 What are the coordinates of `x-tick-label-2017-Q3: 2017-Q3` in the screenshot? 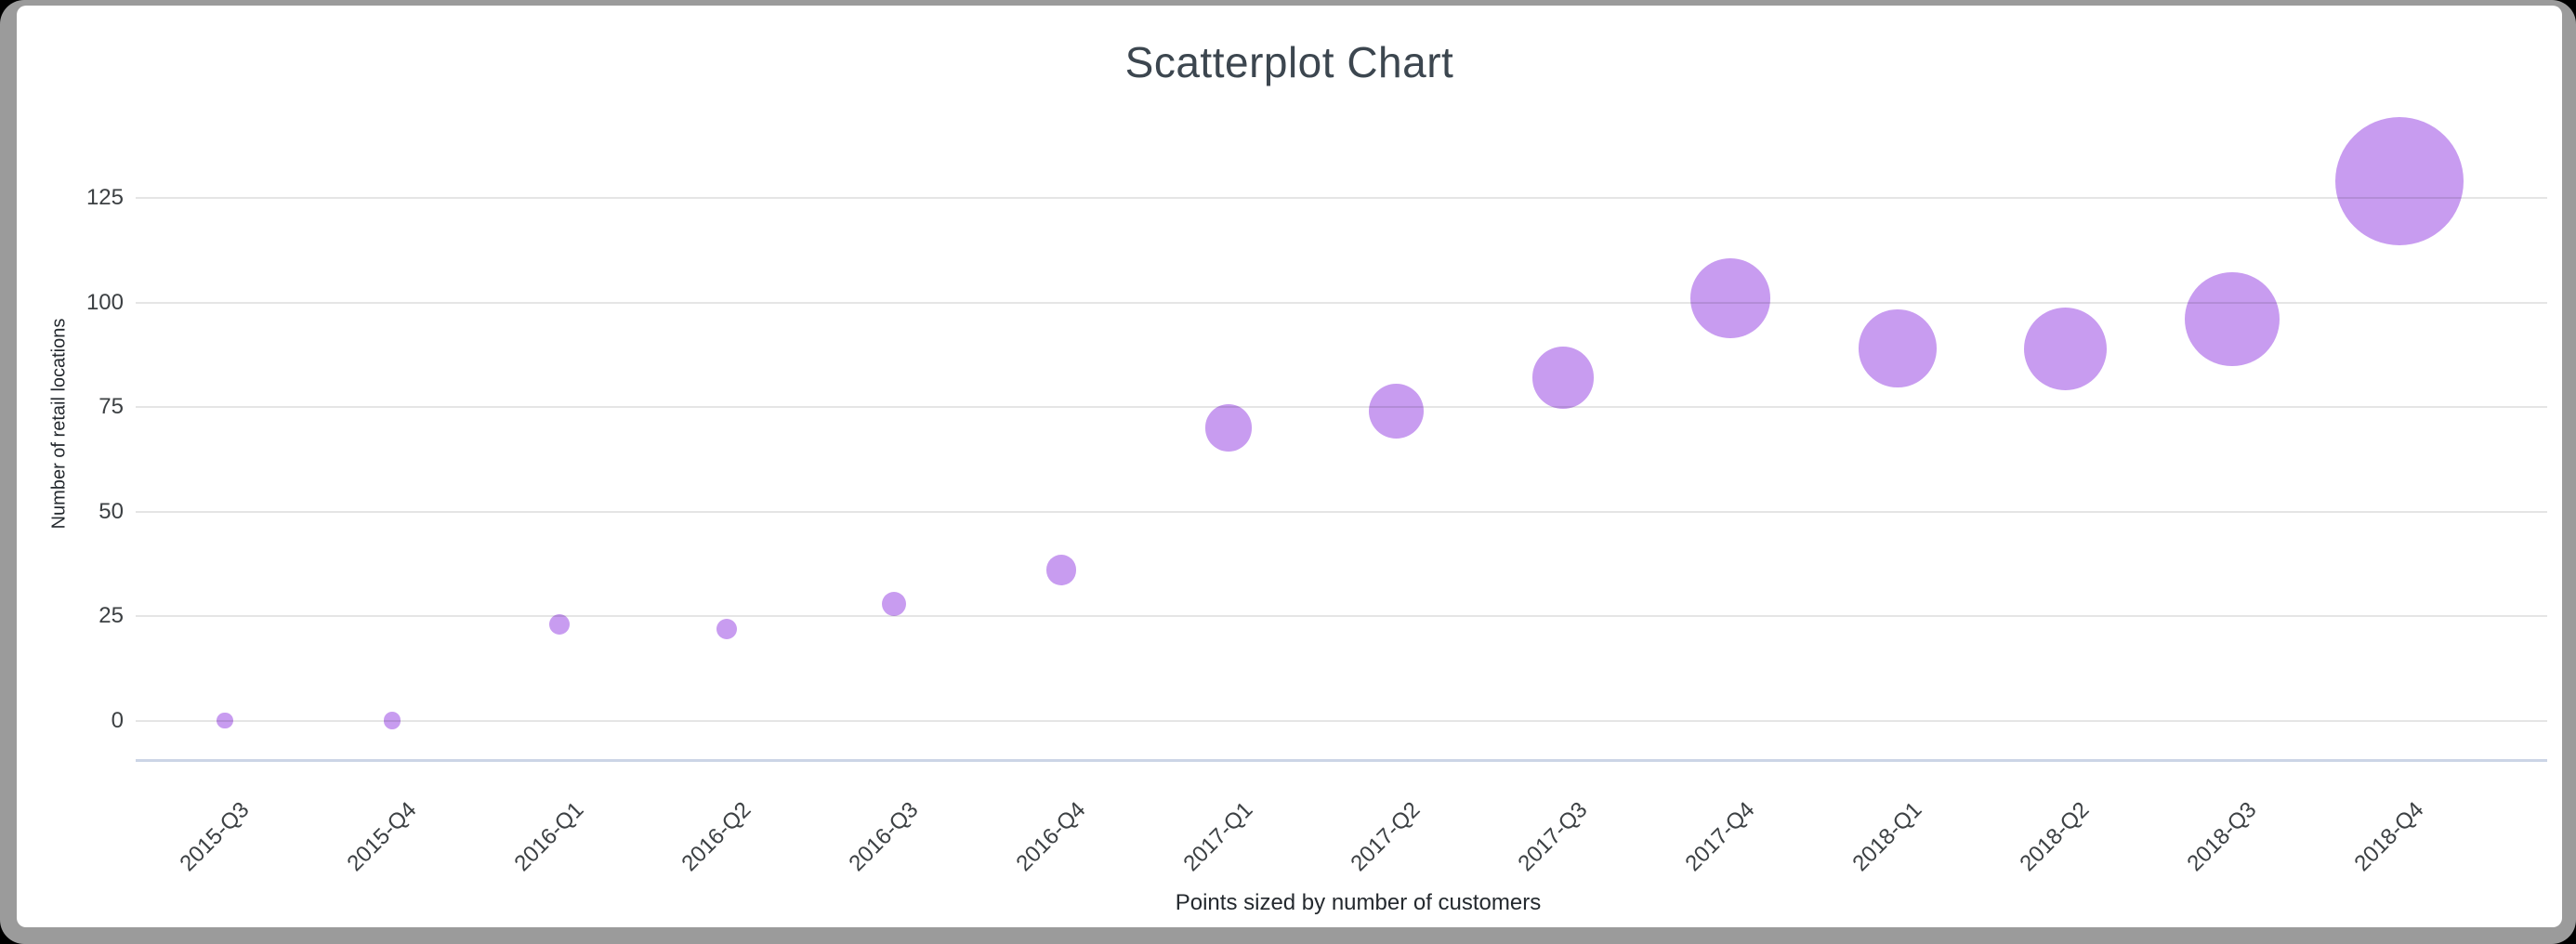 It's located at (1552, 837).